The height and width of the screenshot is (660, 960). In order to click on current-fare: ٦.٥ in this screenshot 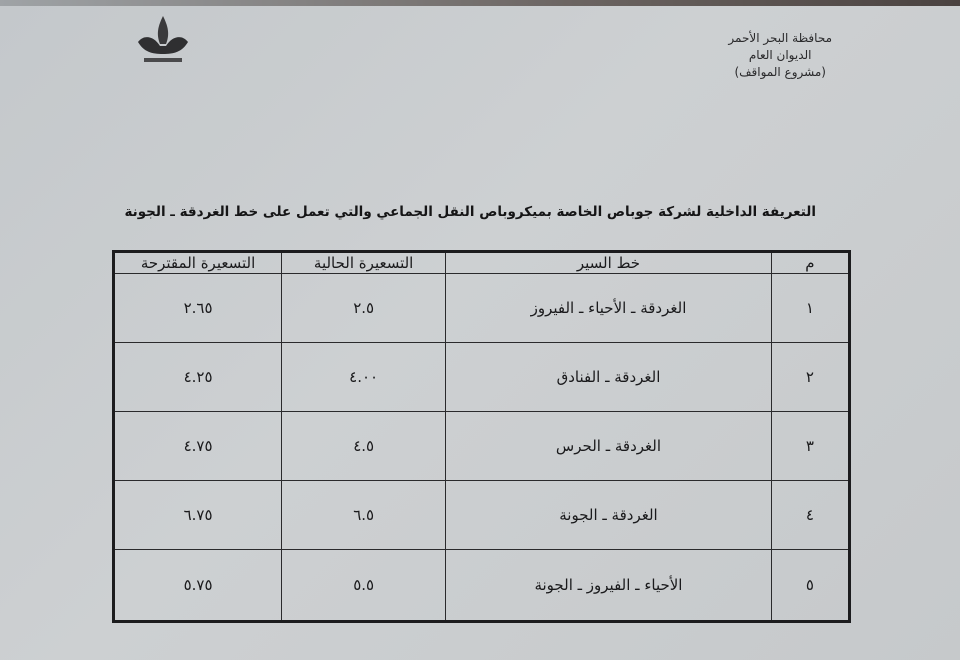, I will do `click(364, 514)`.